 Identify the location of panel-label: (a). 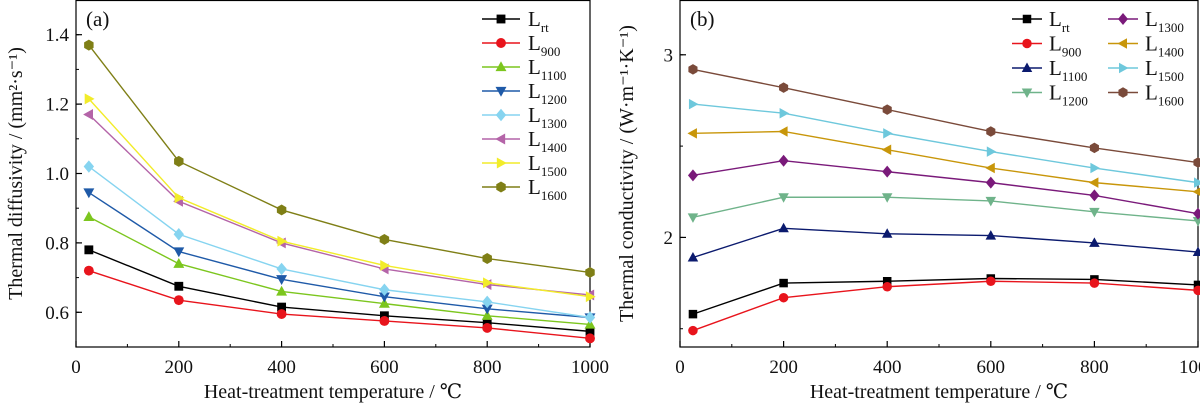
(97, 19).